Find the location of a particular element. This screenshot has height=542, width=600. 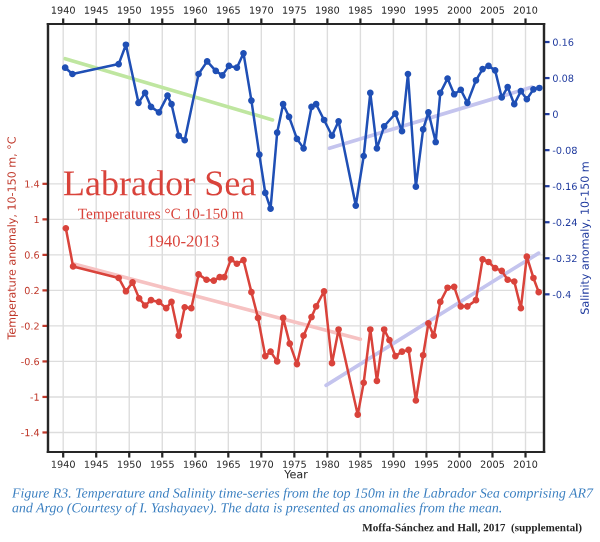

text: Labrador Sea is located at coordinates (159, 183).